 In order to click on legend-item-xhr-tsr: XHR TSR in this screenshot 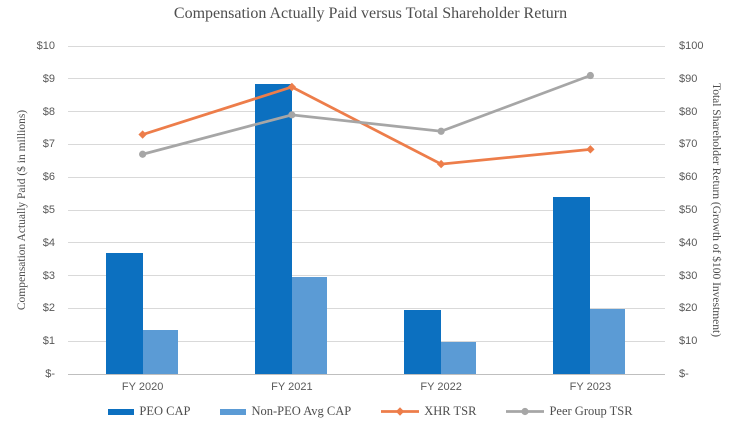, I will do `click(428, 411)`.